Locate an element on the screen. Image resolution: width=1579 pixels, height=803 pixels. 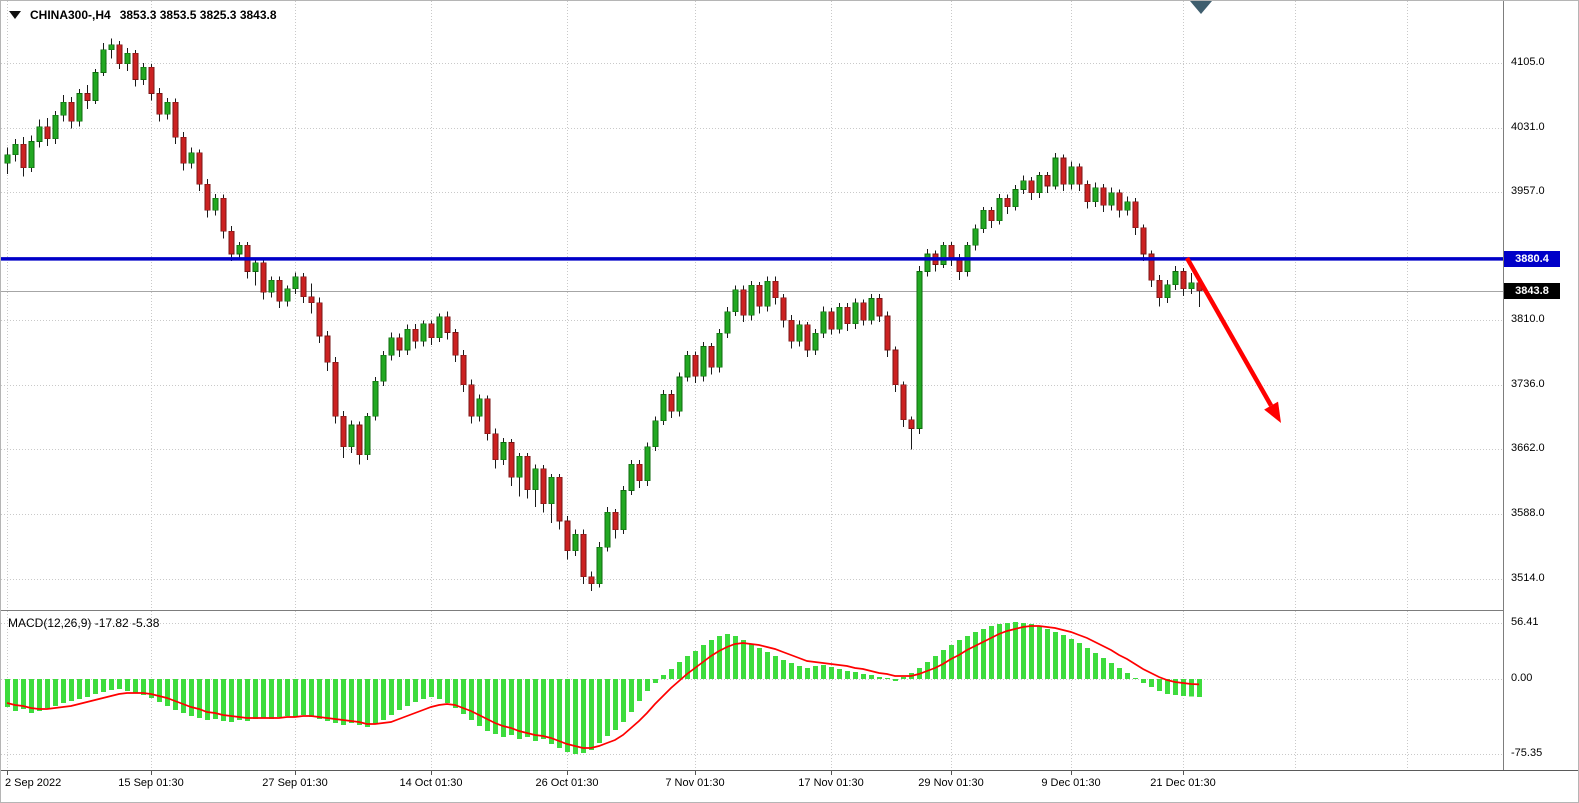
price-tick-label: 3810.0 is located at coordinates (1528, 319).